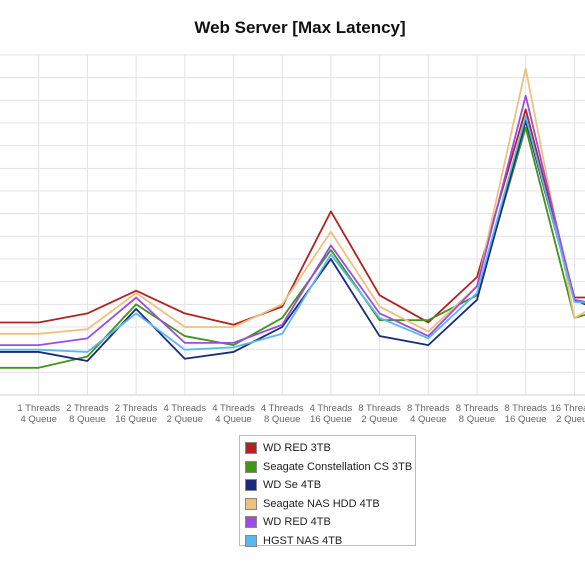 This screenshot has height=568, width=585. Describe the element at coordinates (300, 27) in the screenshot. I see `chart-title: Web Server [Max Latency]` at that location.